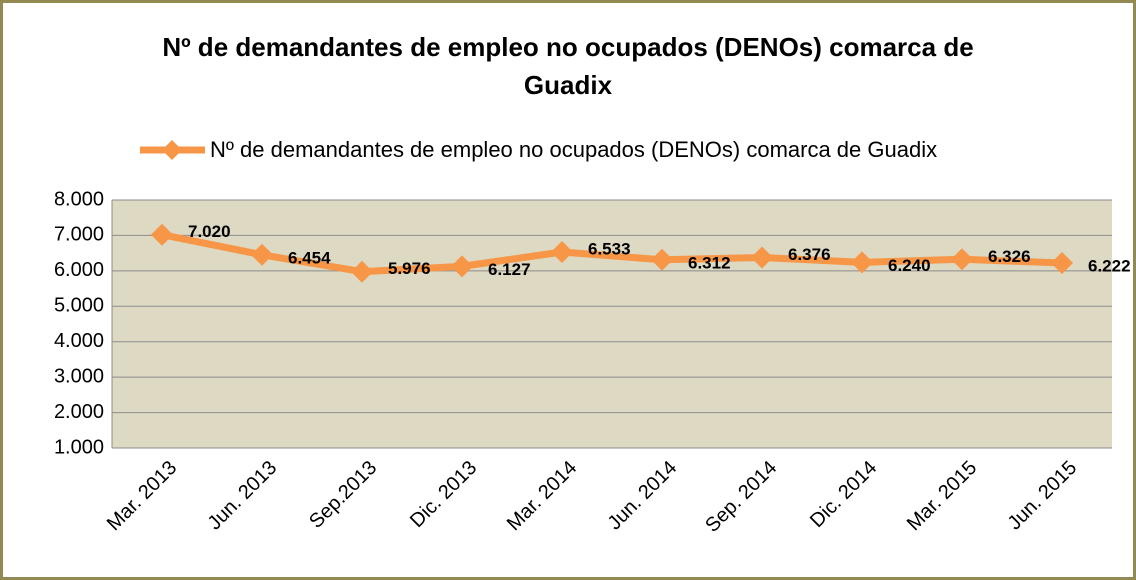 The image size is (1136, 580). I want to click on y-tick-label: 7.000, so click(79, 235).